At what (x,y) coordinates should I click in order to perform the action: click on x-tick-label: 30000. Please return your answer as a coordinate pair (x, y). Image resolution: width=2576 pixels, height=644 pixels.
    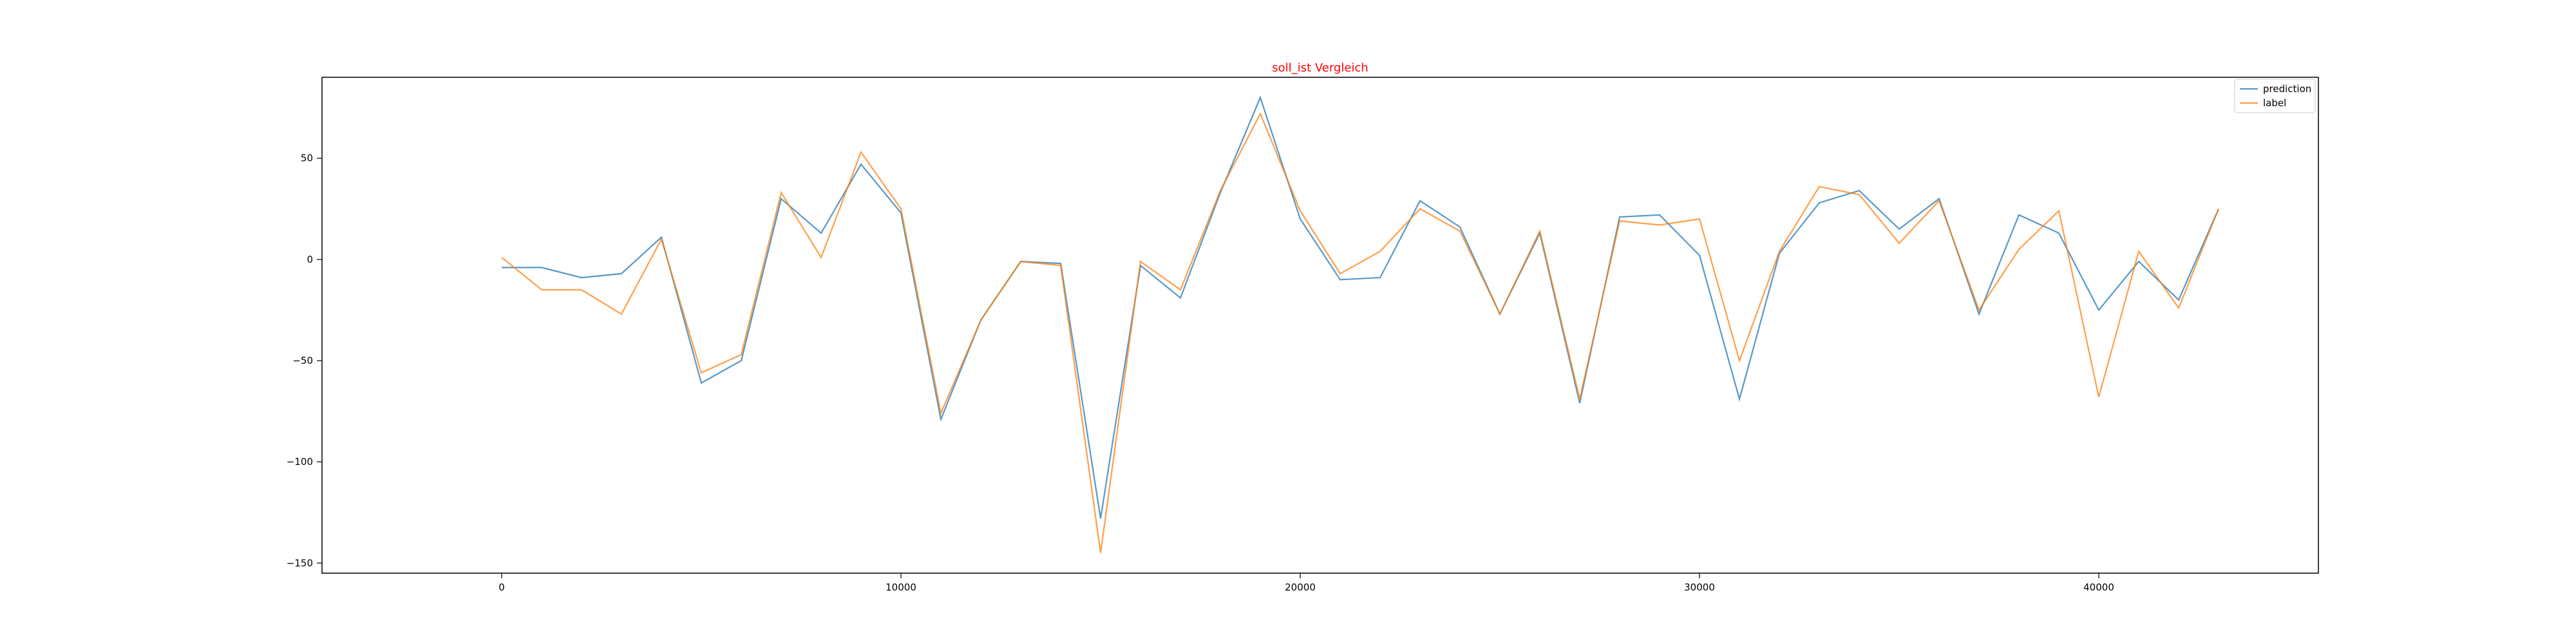
    Looking at the image, I should click on (1700, 587).